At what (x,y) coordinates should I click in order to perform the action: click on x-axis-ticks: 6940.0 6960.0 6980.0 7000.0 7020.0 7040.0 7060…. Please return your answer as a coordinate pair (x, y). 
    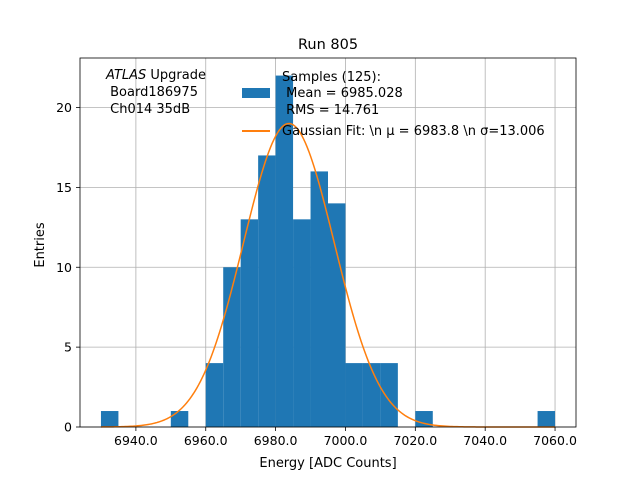
    Looking at the image, I should click on (345, 437).